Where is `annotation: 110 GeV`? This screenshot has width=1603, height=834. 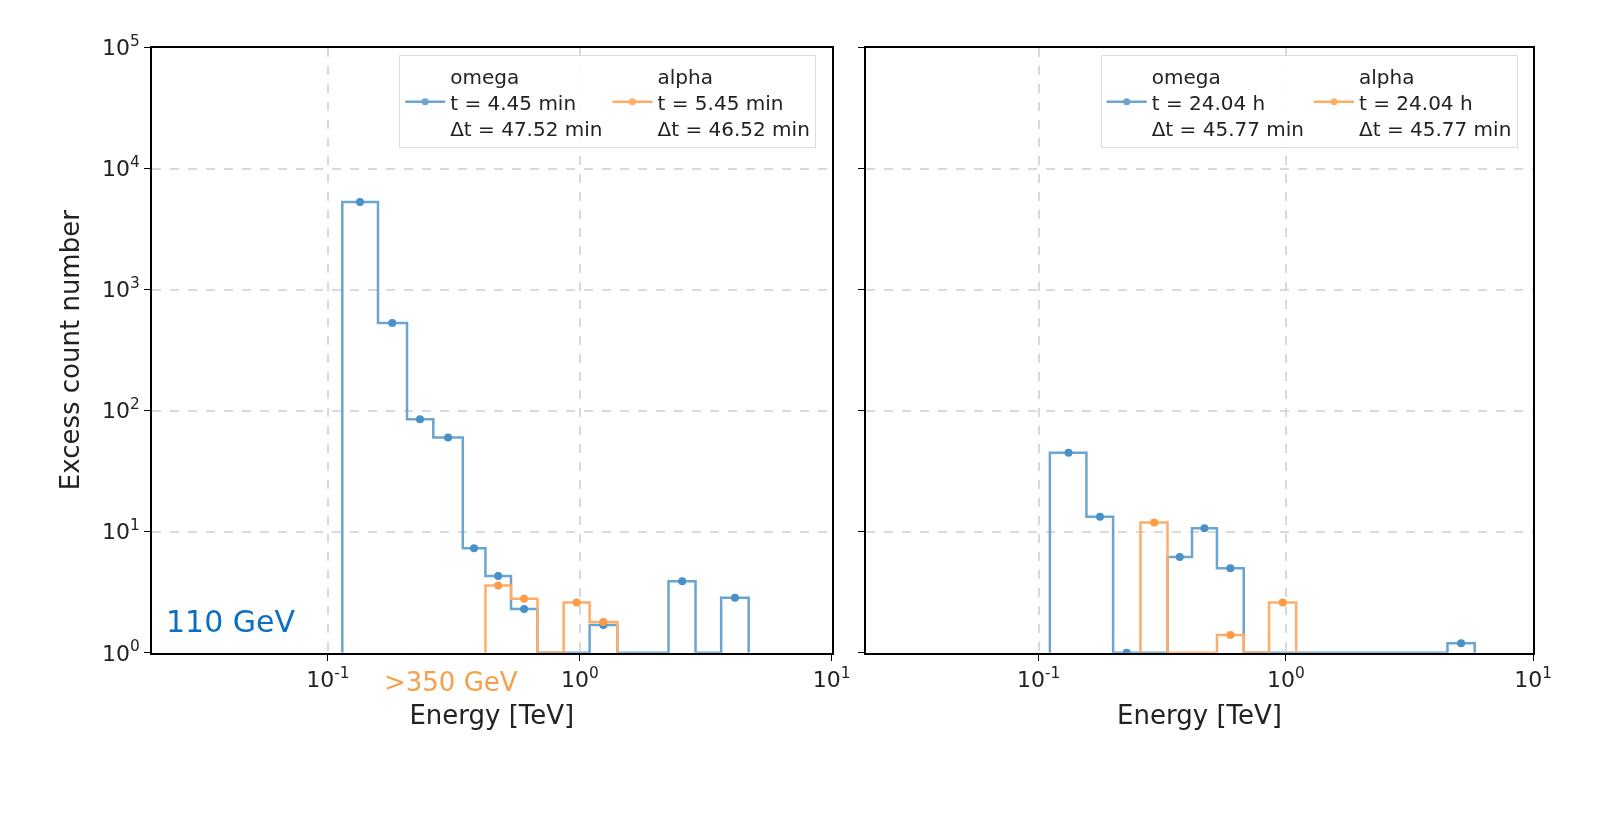
annotation: 110 GeV is located at coordinates (231, 621).